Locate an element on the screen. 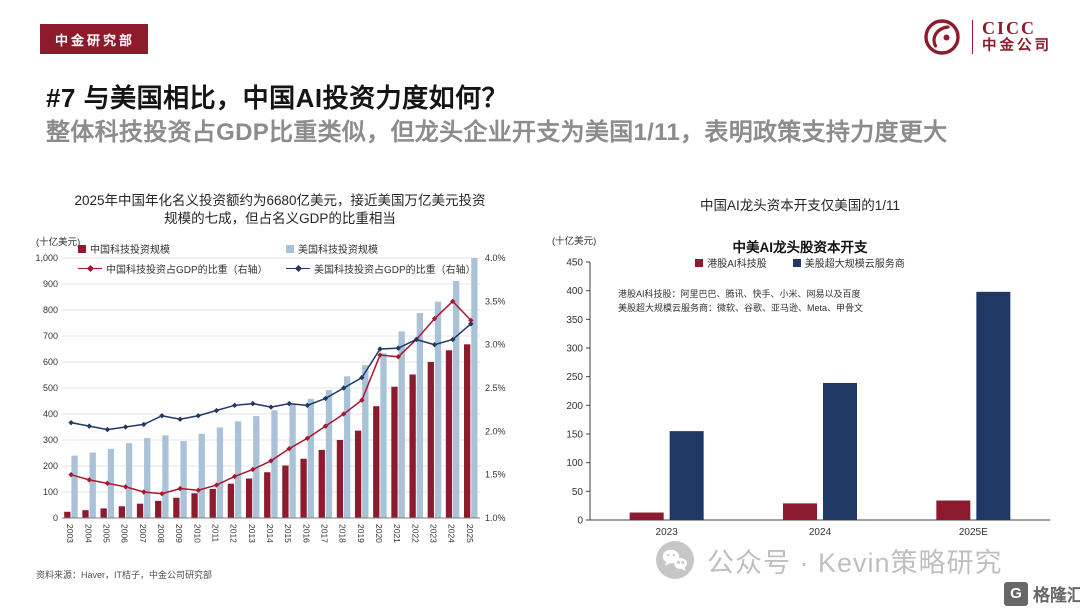 This screenshot has height=608, width=1080. y-axis-tick-label: 300 is located at coordinates (50, 440).